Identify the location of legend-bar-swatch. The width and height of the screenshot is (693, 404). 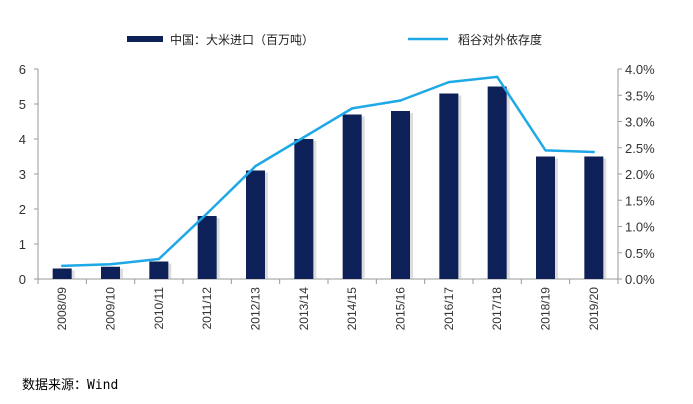
(145, 39).